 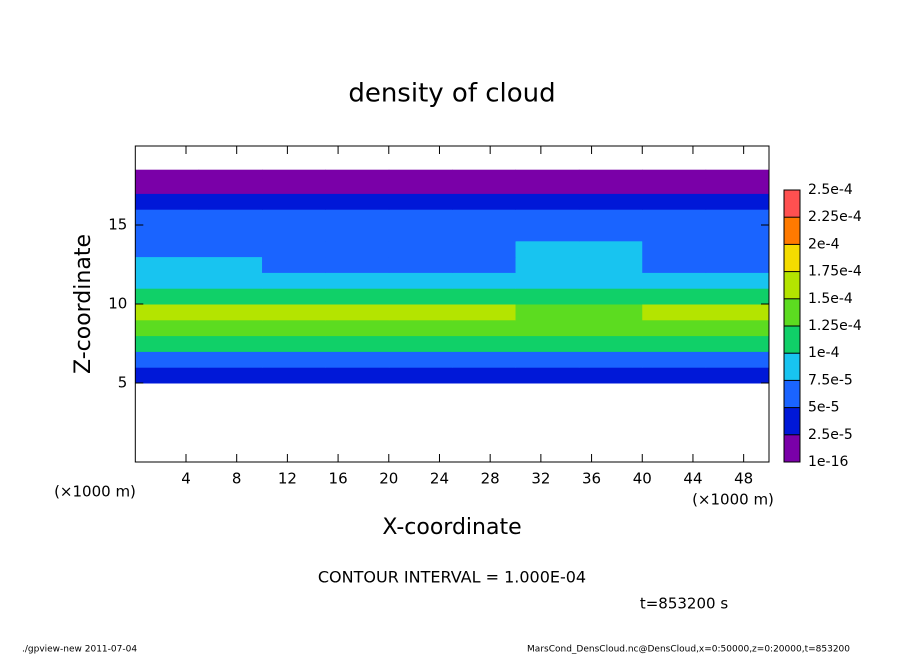 What do you see at coordinates (123, 383) in the screenshot?
I see `y-tick-label: 5` at bounding box center [123, 383].